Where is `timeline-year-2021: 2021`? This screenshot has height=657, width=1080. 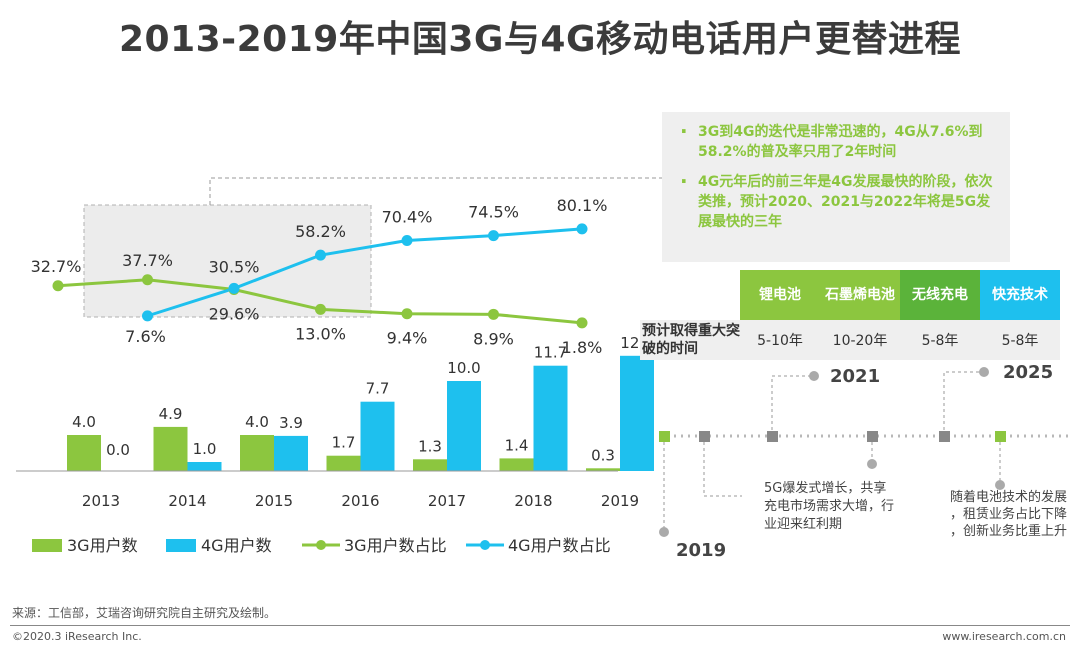 timeline-year-2021: 2021 is located at coordinates (855, 376).